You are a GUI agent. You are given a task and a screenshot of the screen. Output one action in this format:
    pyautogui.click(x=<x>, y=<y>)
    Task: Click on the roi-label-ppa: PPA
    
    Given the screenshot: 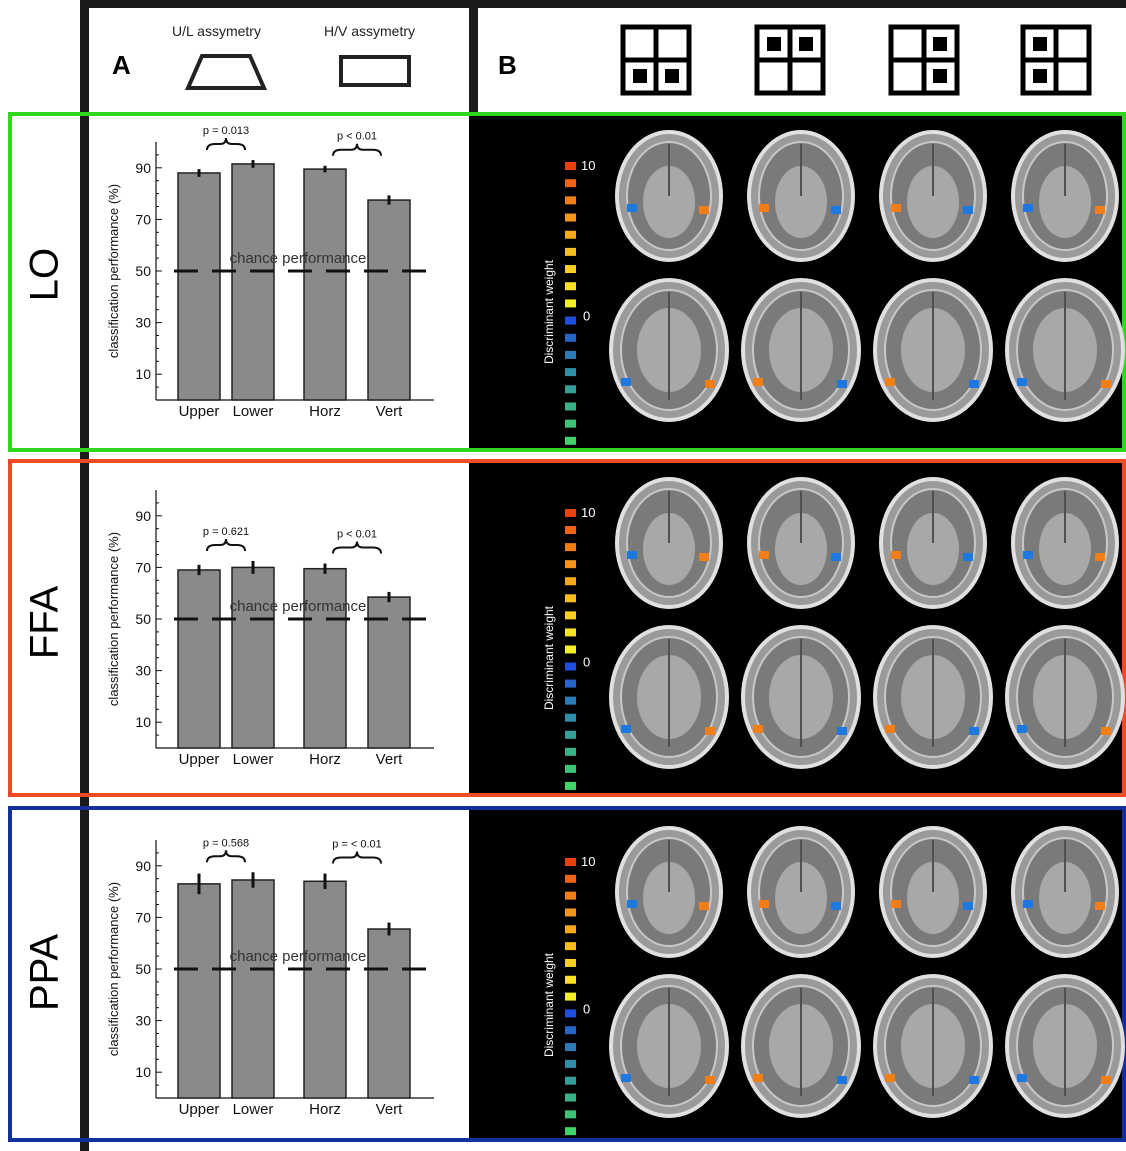 What is the action you would take?
    pyautogui.click(x=44, y=972)
    